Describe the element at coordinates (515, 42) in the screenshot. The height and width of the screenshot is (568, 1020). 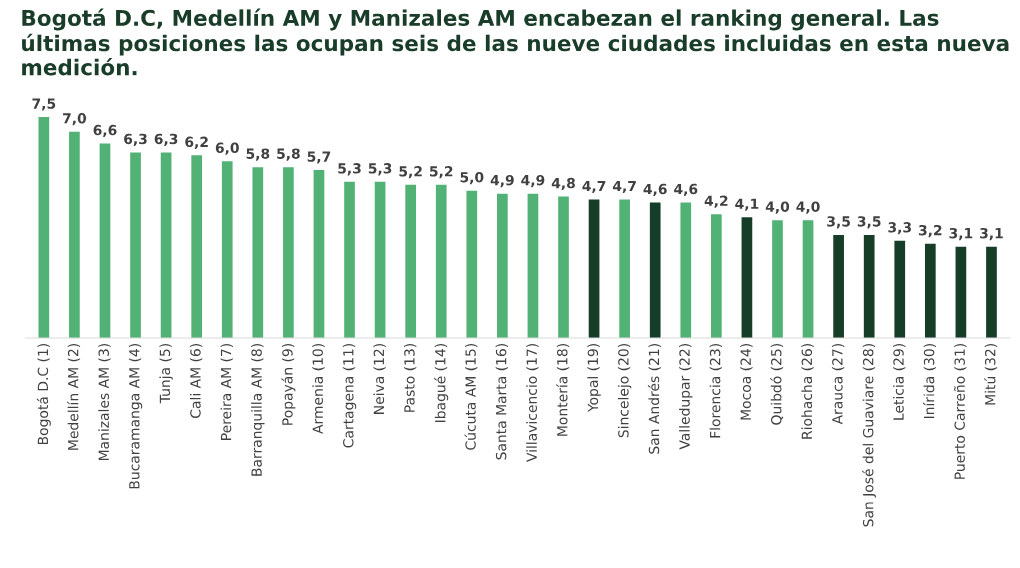
I see `chart-title: Bogotá D.C, Medellín AM y Manizales AM encabezan el ranking general. Las últimas posiciones las ocupan seis de las nueve ciudades incluidas en esta nueva medición.` at that location.